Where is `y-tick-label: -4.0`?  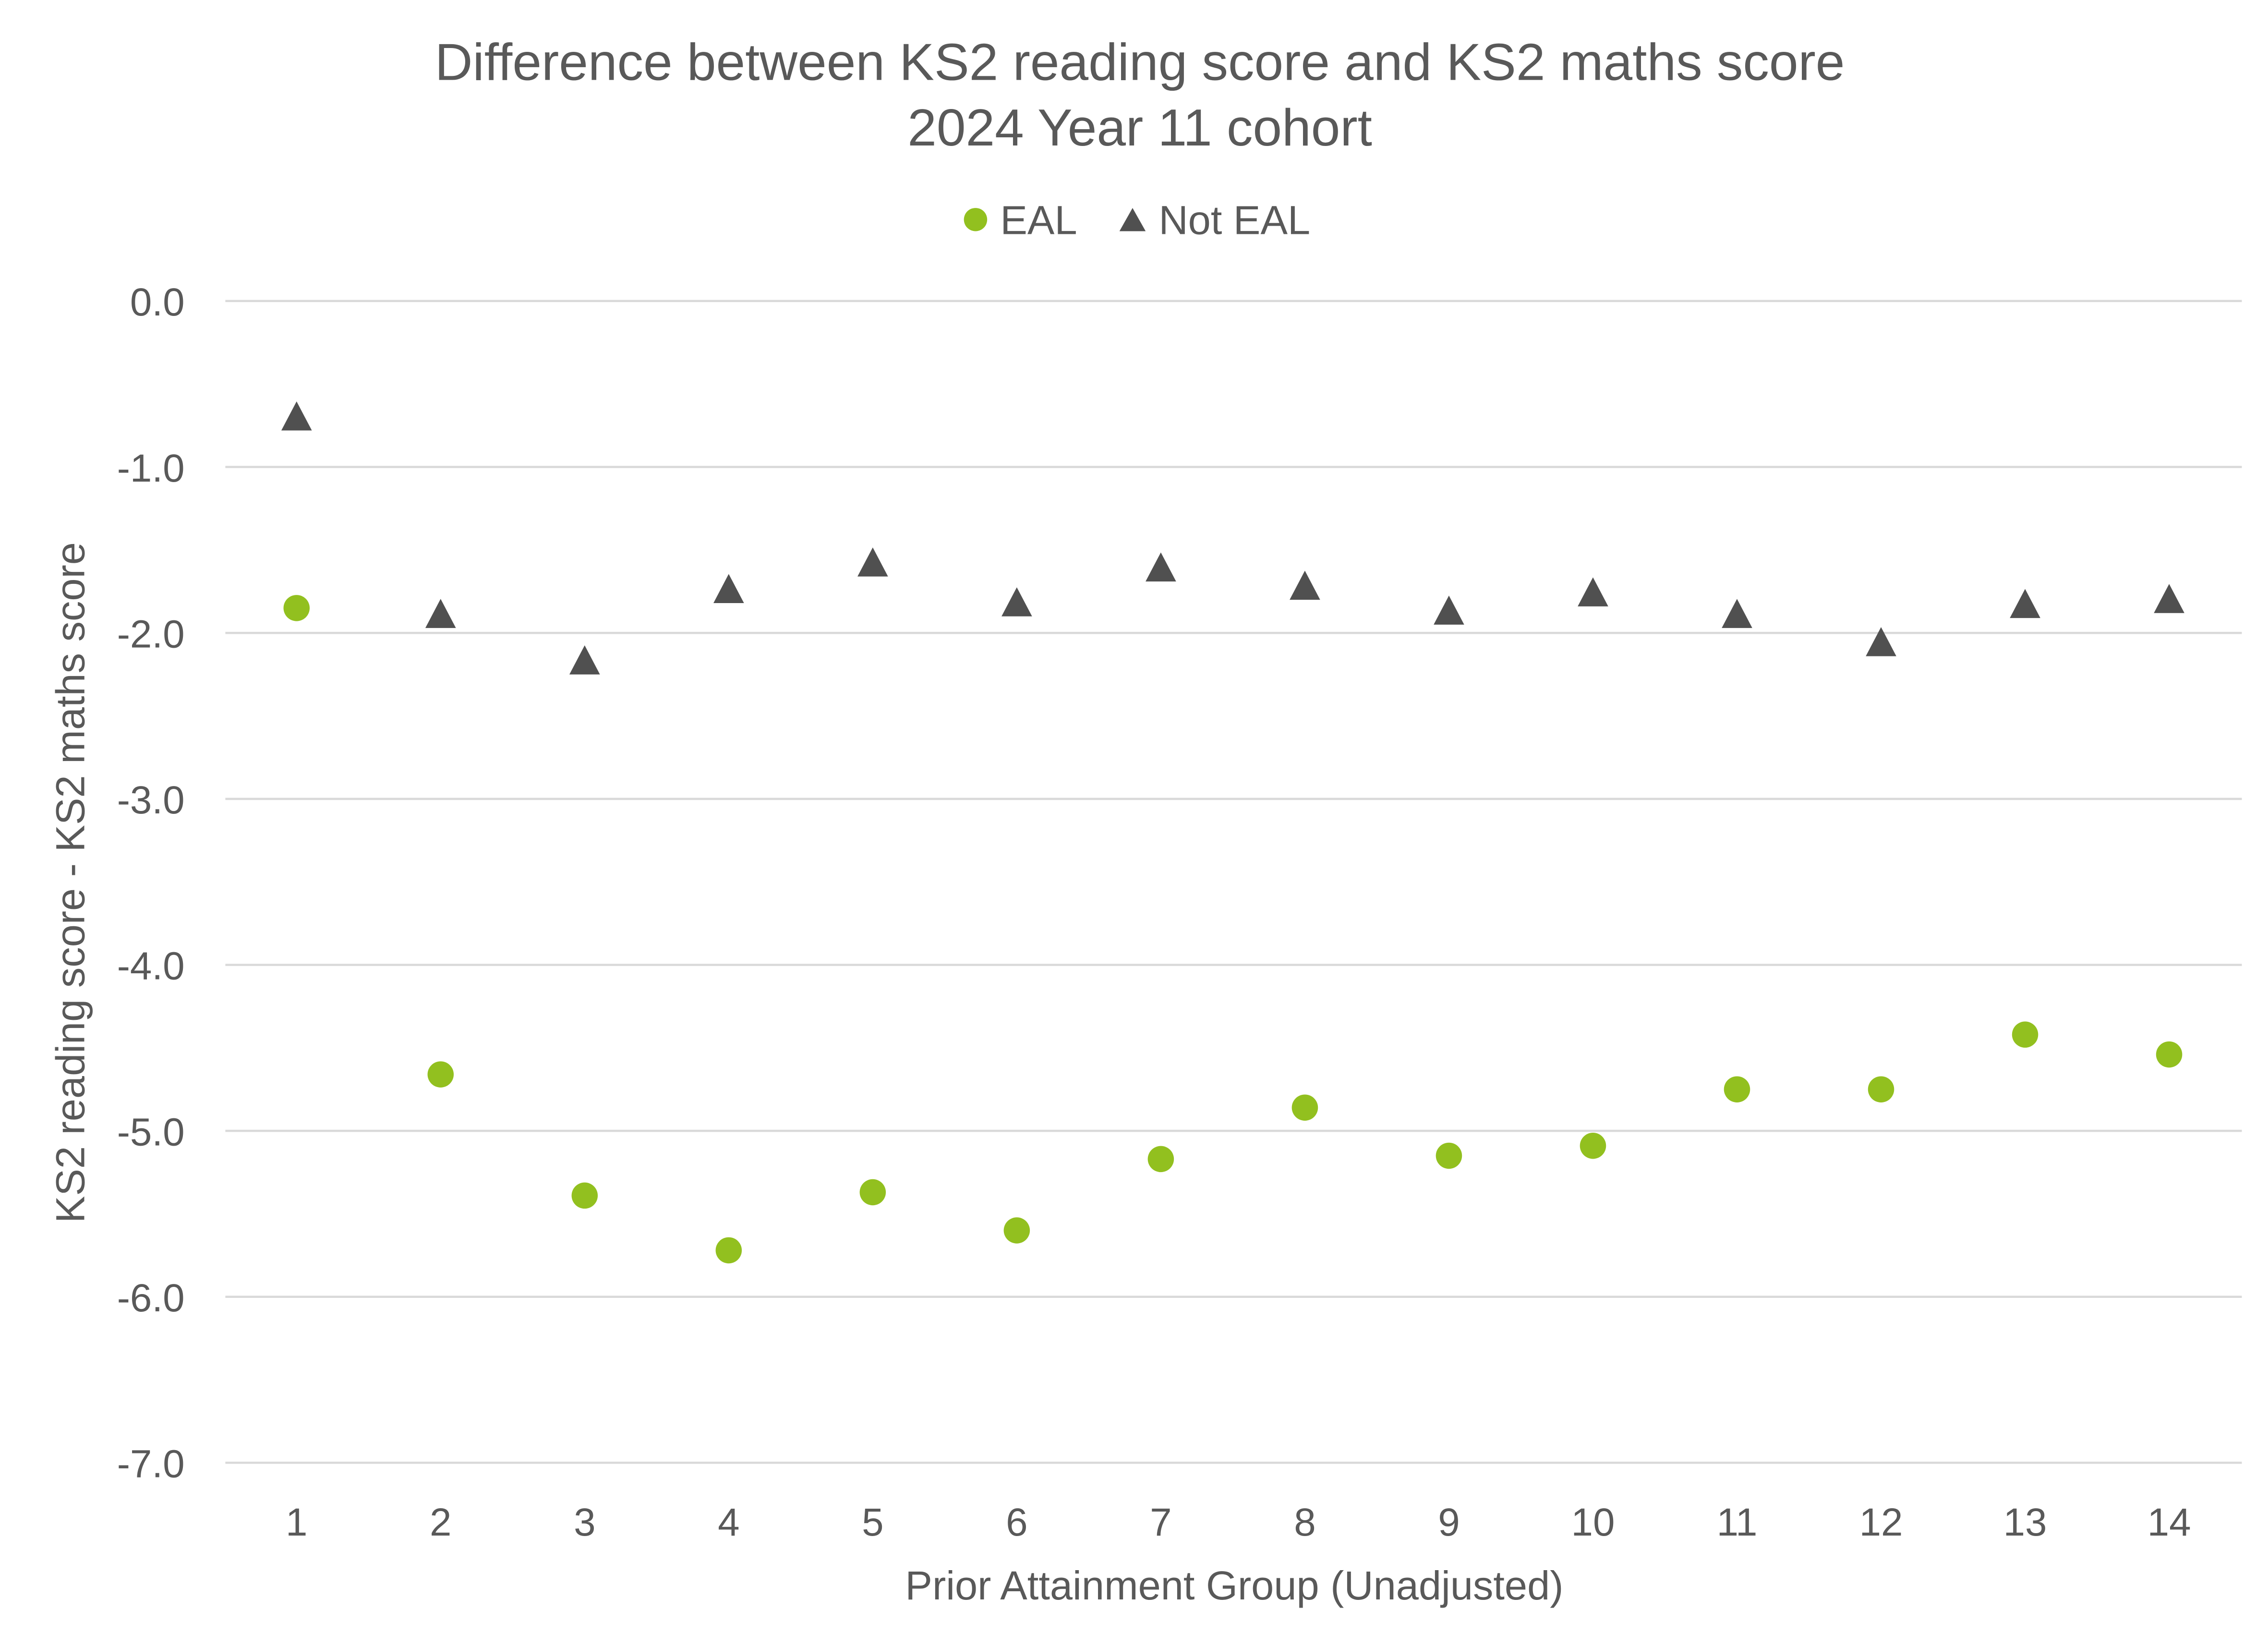 y-tick-label: -4.0 is located at coordinates (151, 966).